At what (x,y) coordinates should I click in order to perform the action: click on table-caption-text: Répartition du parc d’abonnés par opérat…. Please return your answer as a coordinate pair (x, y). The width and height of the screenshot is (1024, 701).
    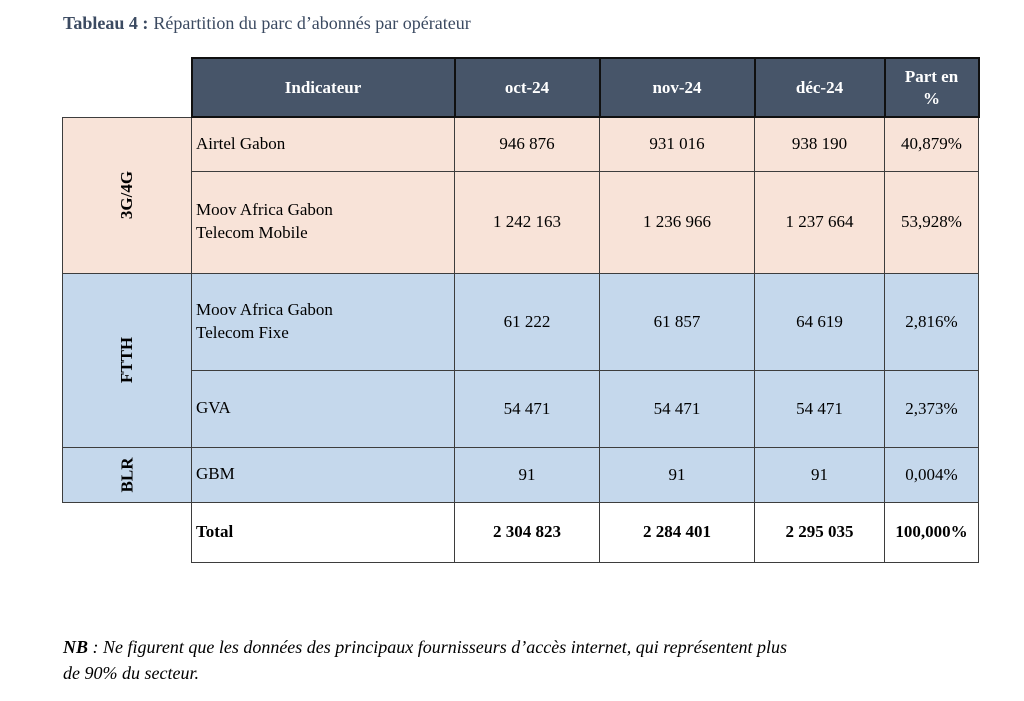
    Looking at the image, I should click on (312, 23).